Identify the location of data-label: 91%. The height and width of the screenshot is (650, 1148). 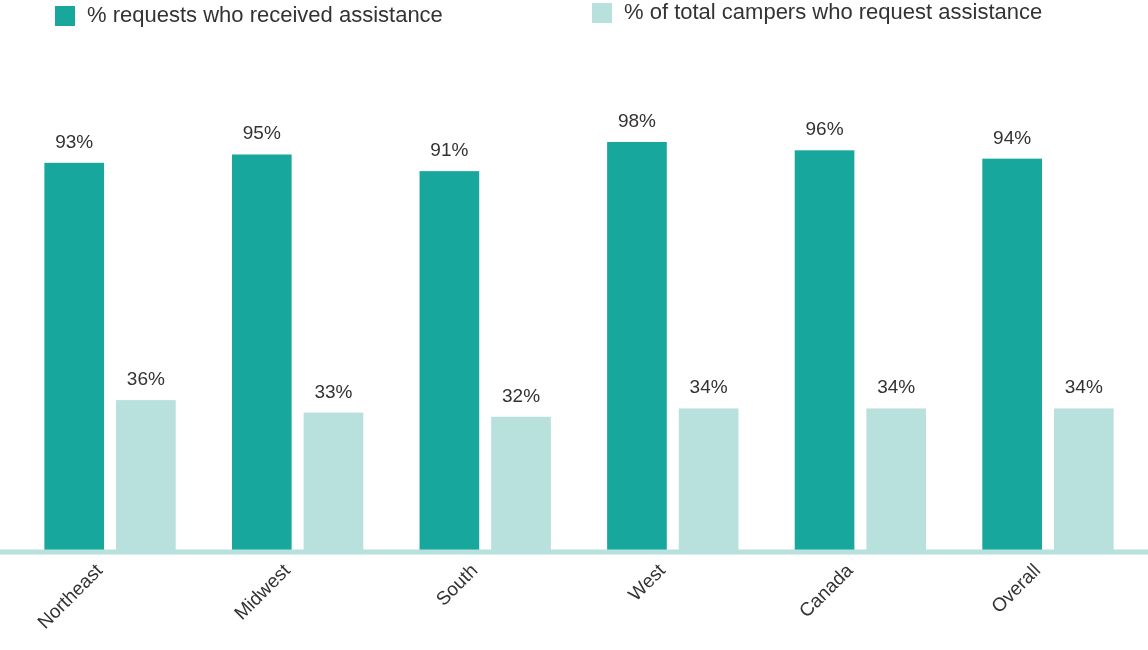
(449, 150).